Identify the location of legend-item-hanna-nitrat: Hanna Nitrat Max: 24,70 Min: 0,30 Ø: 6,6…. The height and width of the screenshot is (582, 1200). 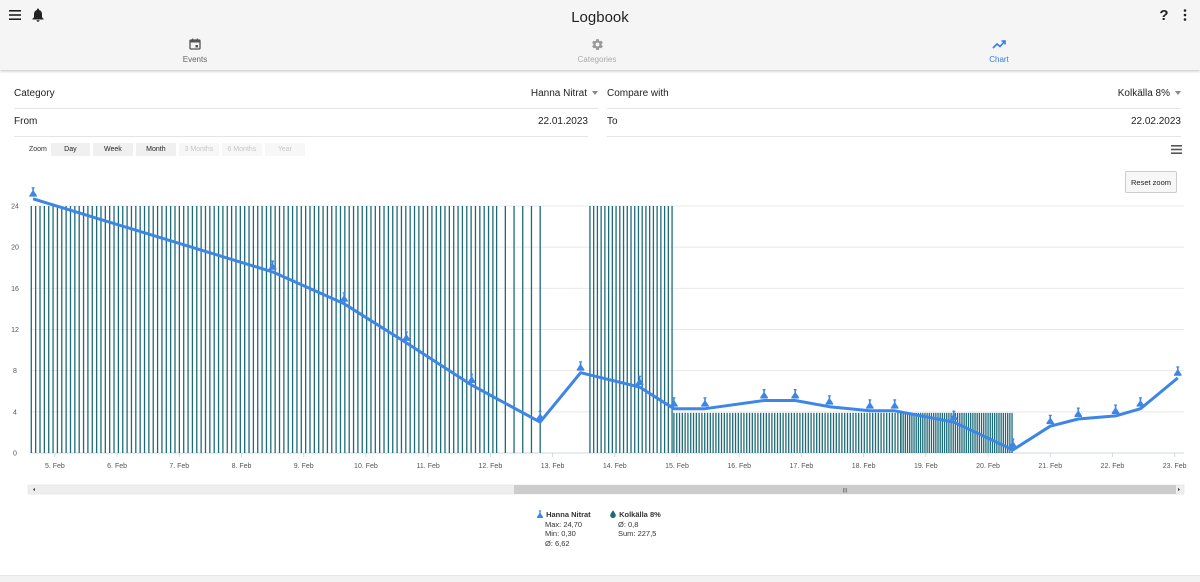
(563, 529).